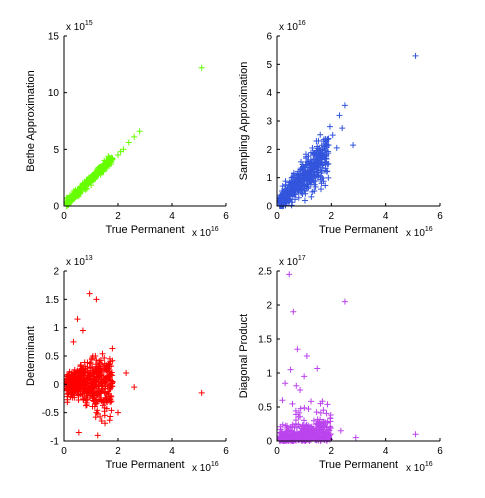  Describe the element at coordinates (79, 26) in the screenshot. I see `y-multiplier: x 1015` at that location.